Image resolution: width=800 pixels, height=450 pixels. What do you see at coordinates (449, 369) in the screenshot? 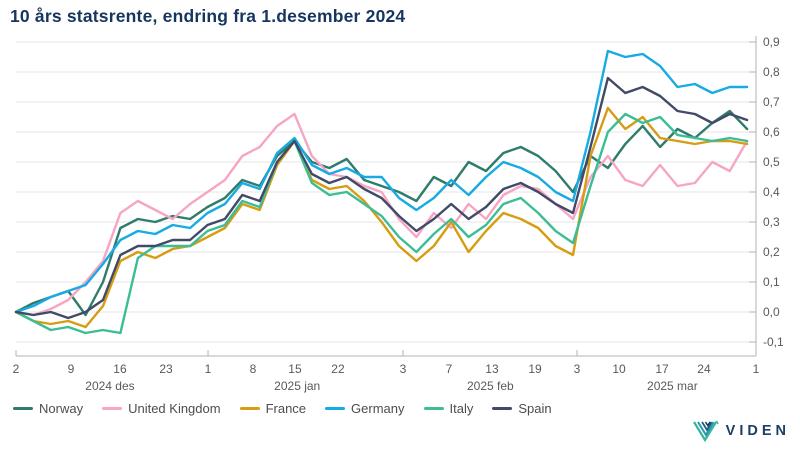
I see `x-tick-label: 7` at bounding box center [449, 369].